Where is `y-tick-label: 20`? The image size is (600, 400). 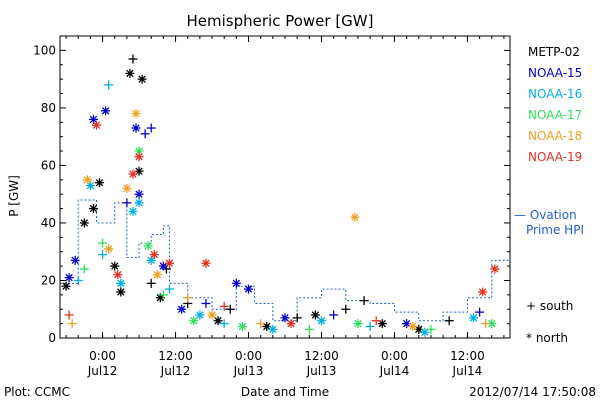 y-tick-label: 20 is located at coordinates (48, 280).